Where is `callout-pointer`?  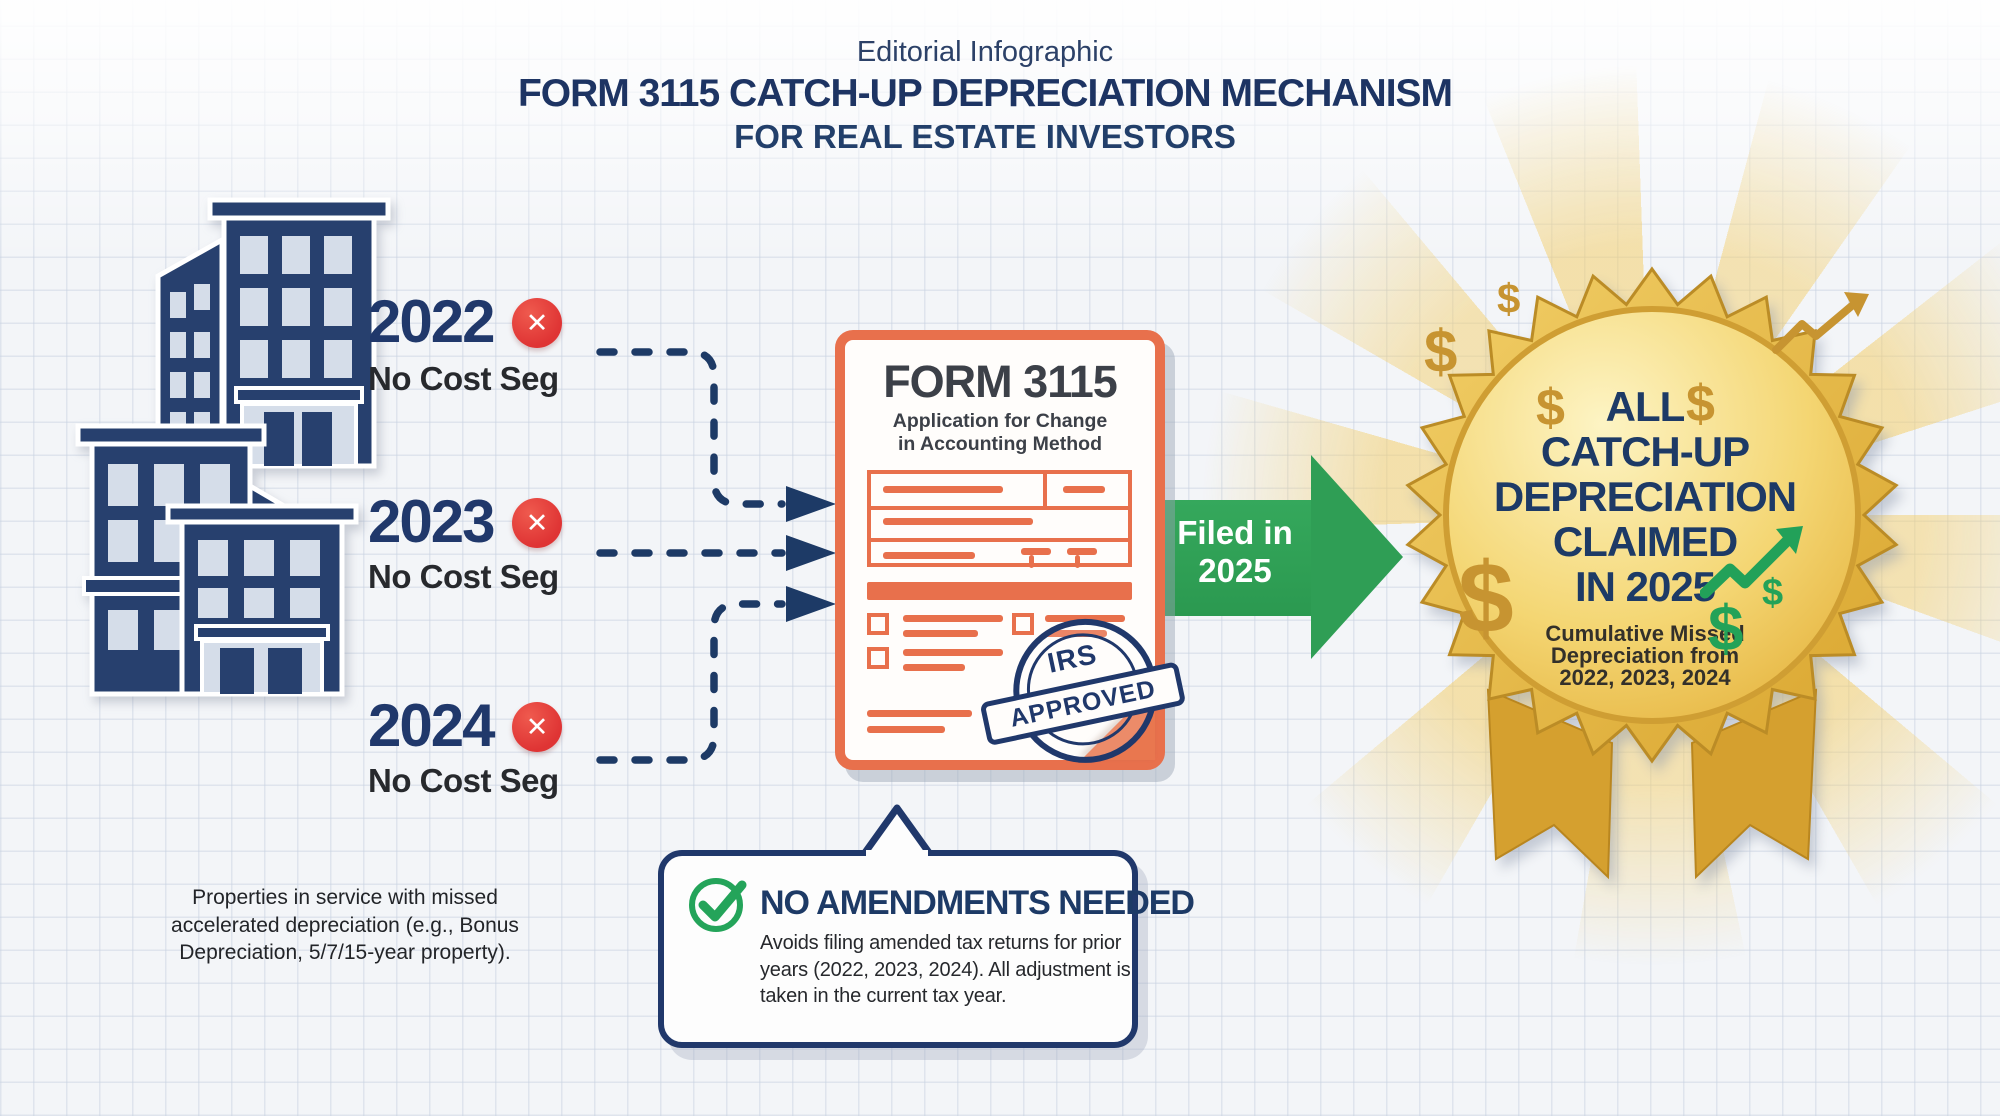 callout-pointer is located at coordinates (897, 830).